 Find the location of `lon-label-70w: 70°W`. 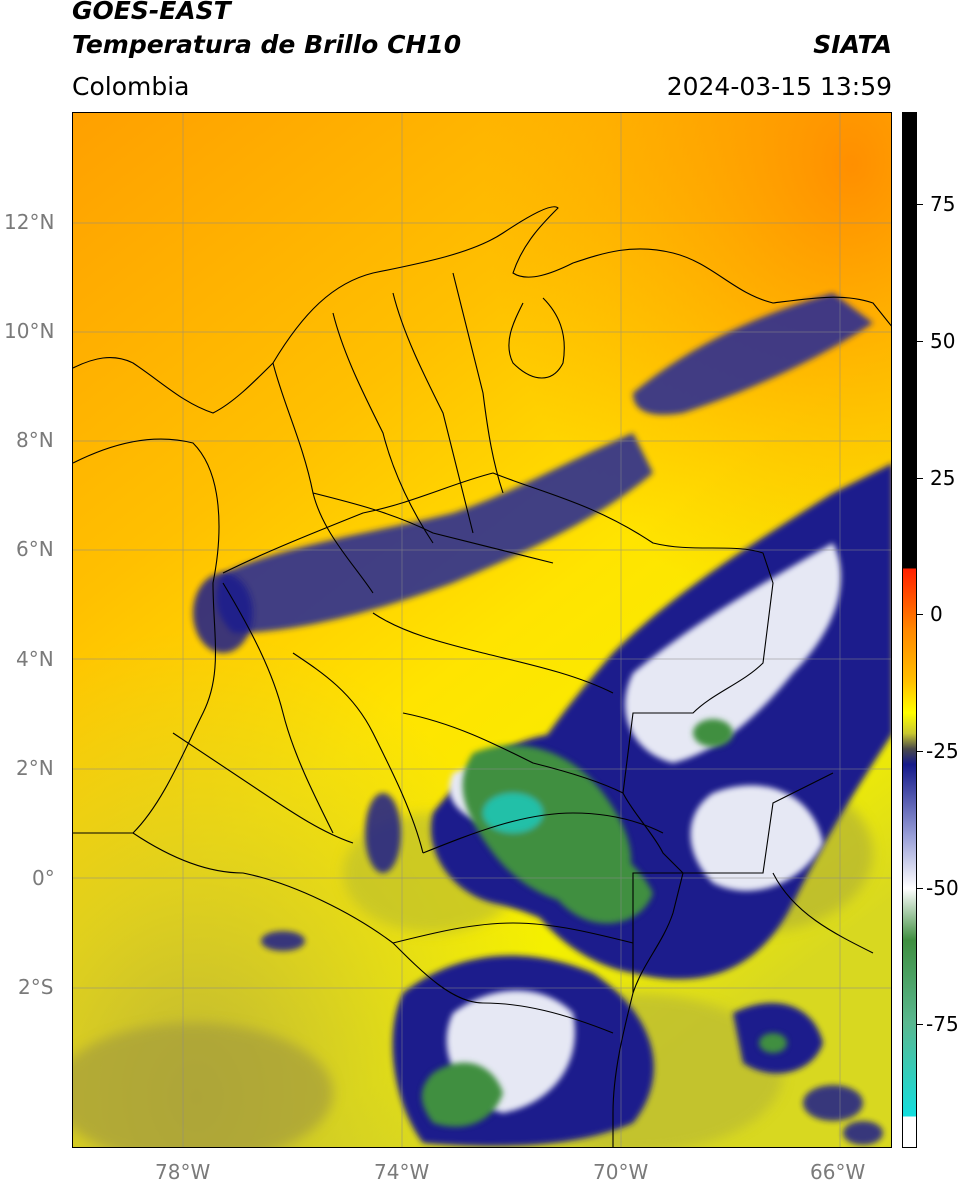

lon-label-70w: 70°W is located at coordinates (621, 1172).